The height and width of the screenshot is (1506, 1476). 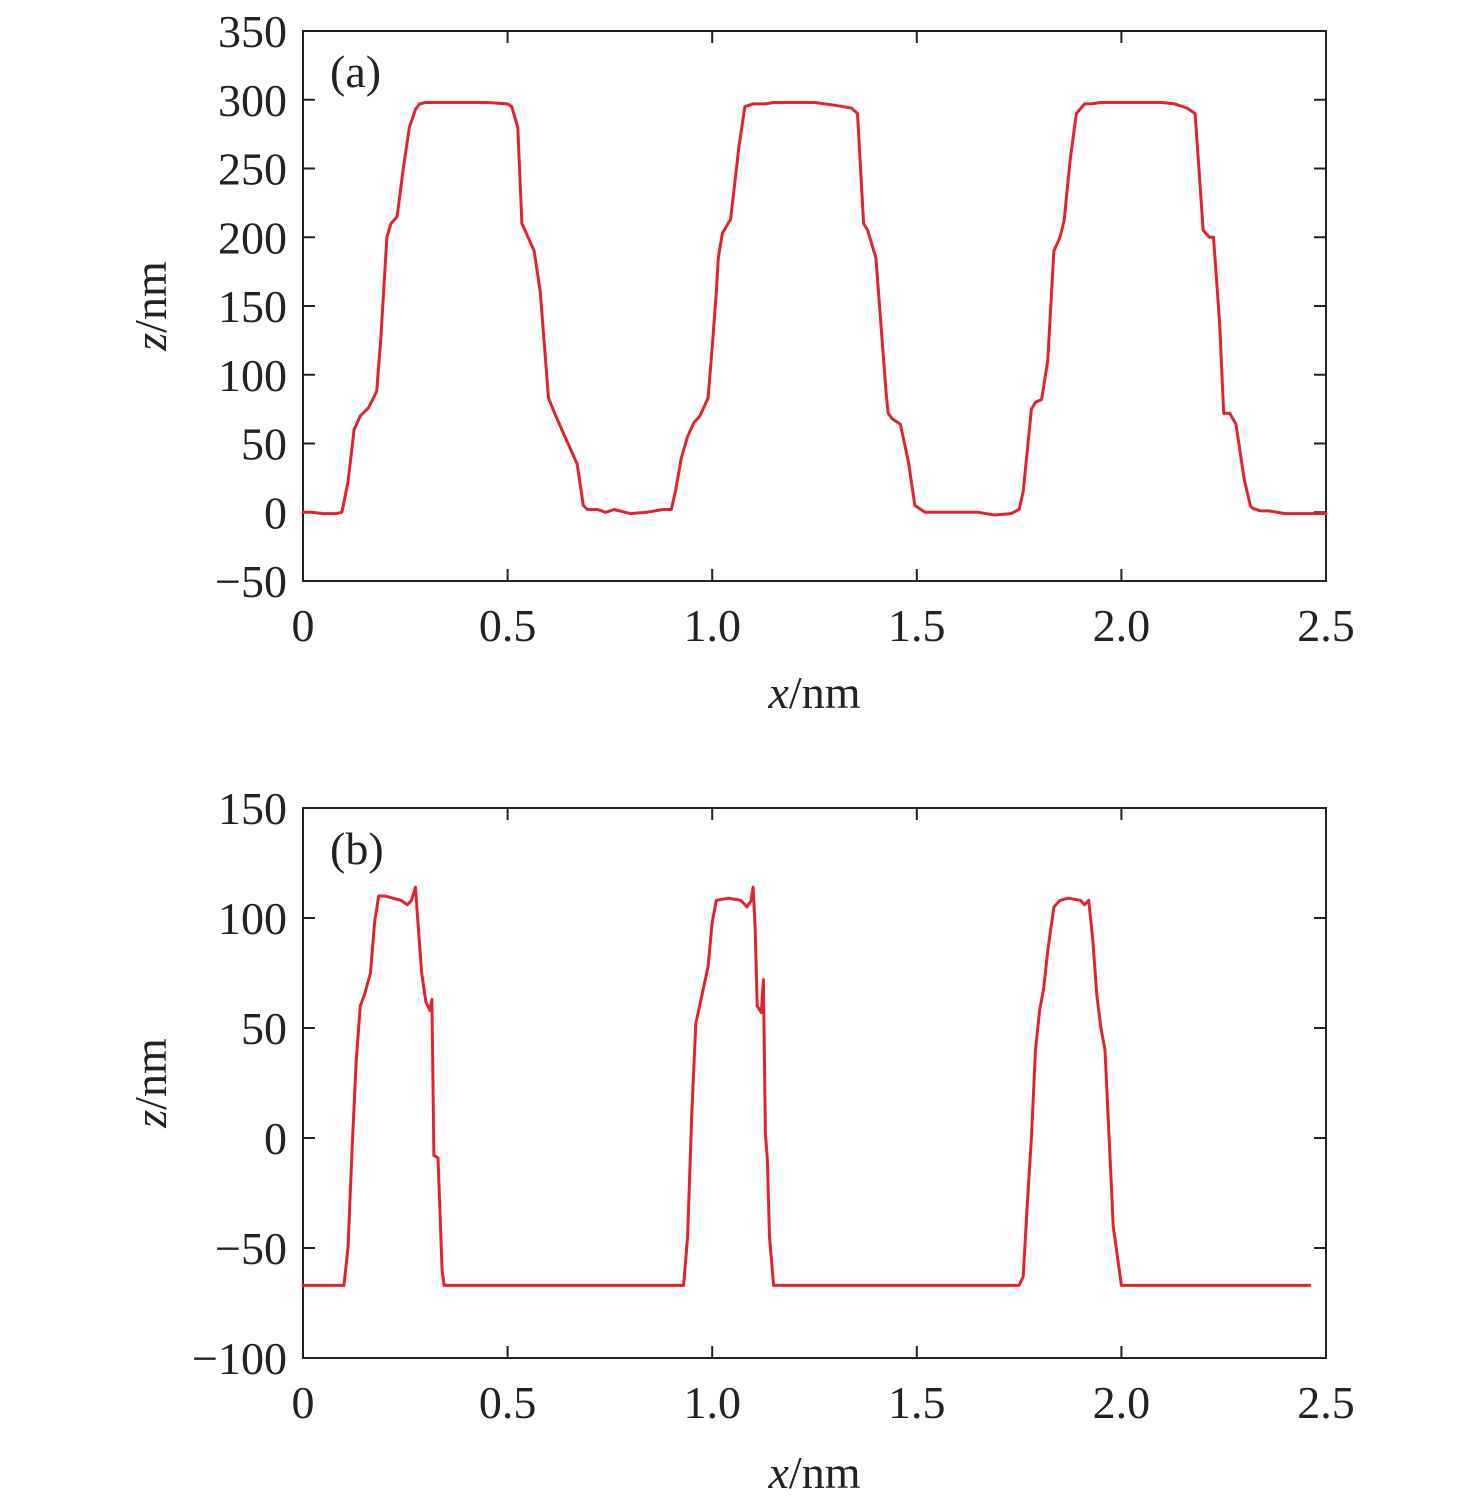 I want to click on y-tick-label: 350, so click(x=252, y=31).